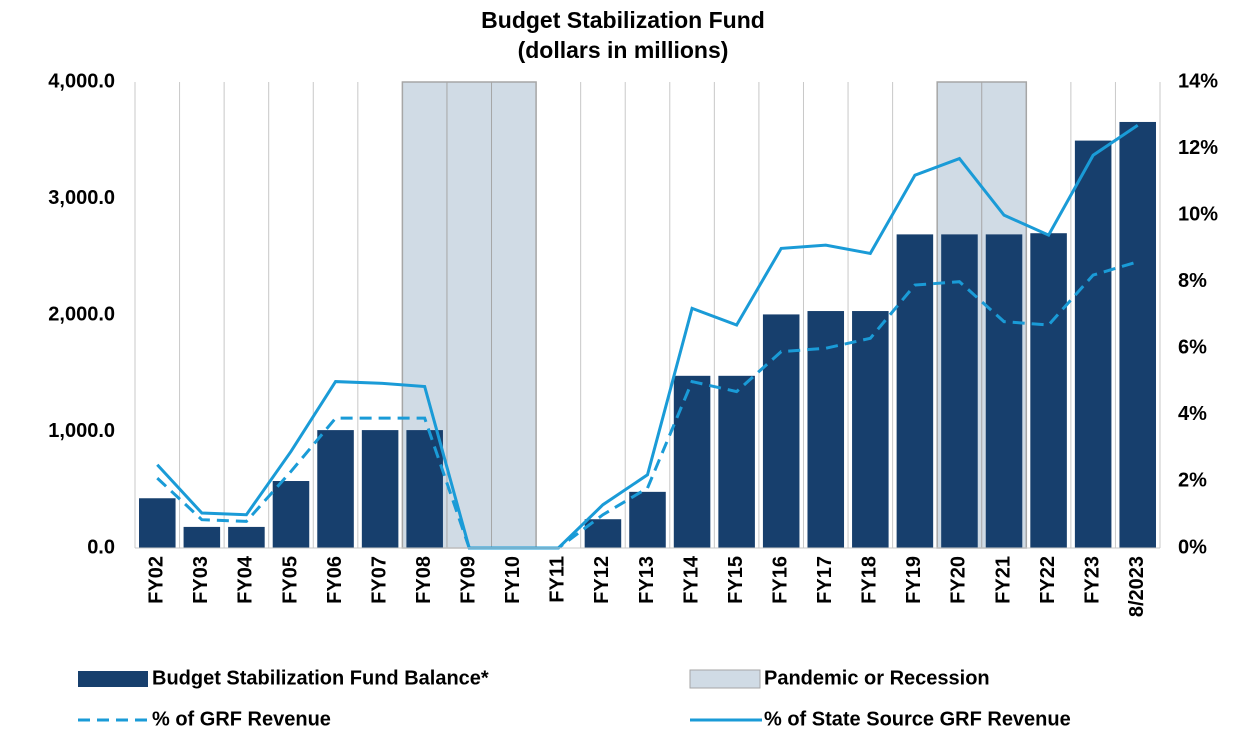 The height and width of the screenshot is (736, 1247). I want to click on x-tick-label: FY16, so click(780, 580).